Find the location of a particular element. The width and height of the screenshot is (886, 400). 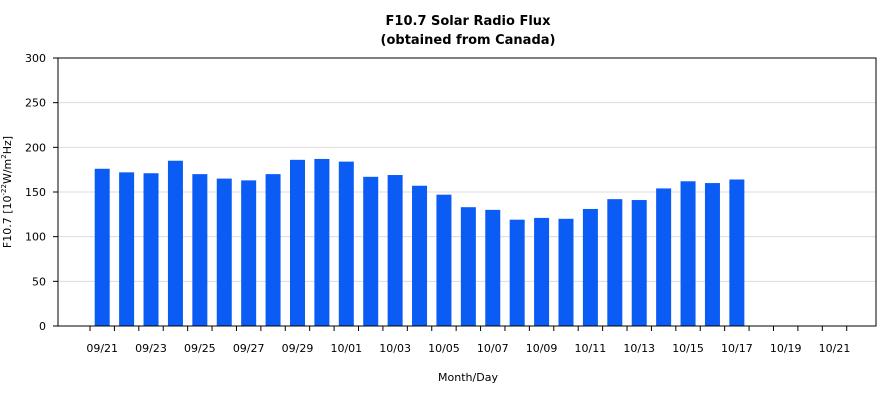

y-tick-label: 50 is located at coordinates (39, 281).